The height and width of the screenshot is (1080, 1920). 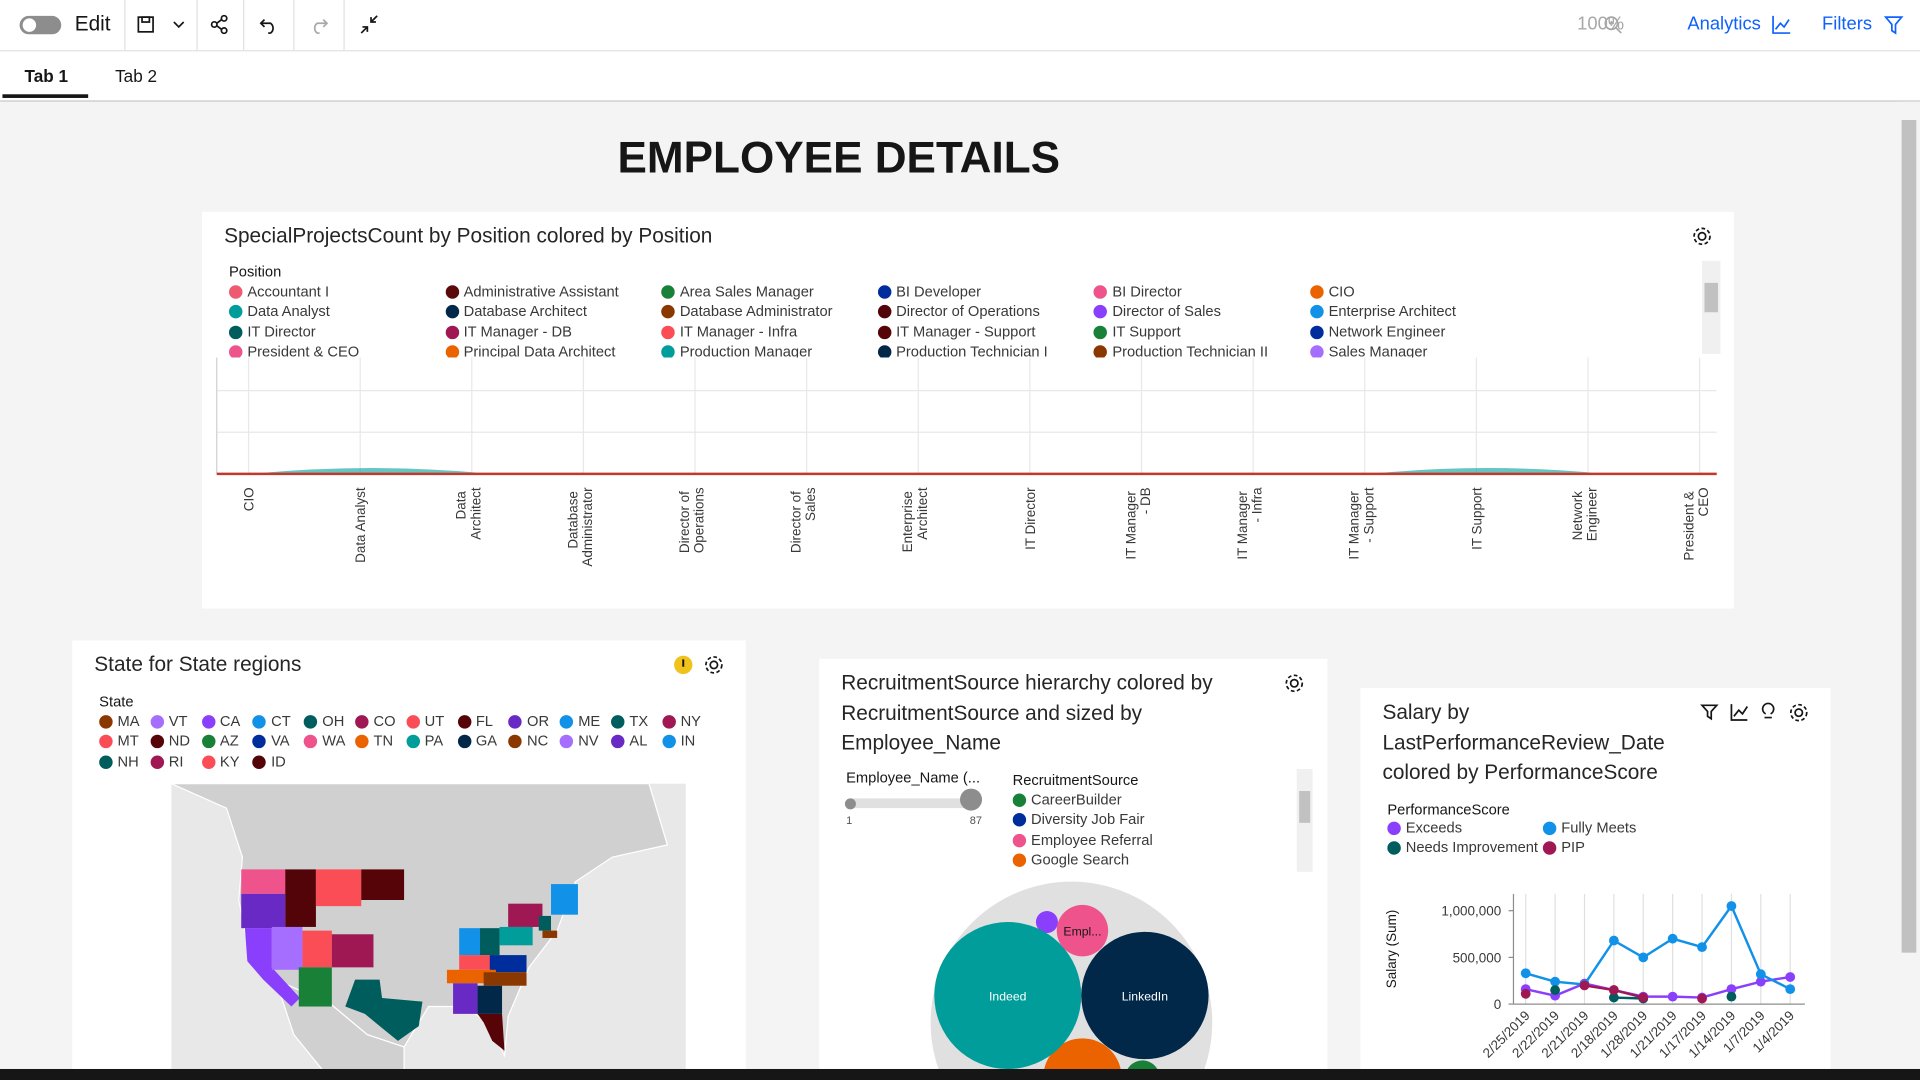 What do you see at coordinates (1471, 911) in the screenshot?
I see `y-tick-label: 1,000,000` at bounding box center [1471, 911].